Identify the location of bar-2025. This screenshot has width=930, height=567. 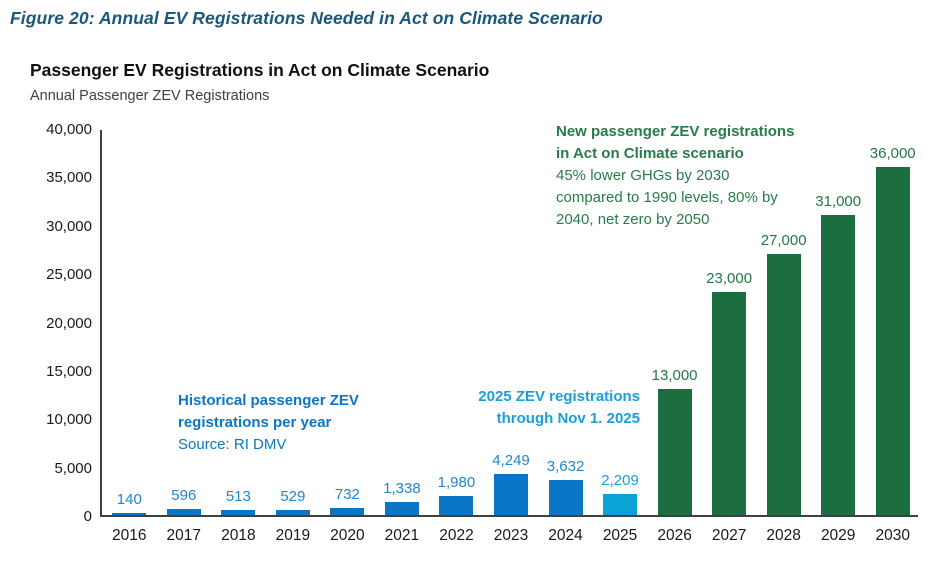
(620, 504).